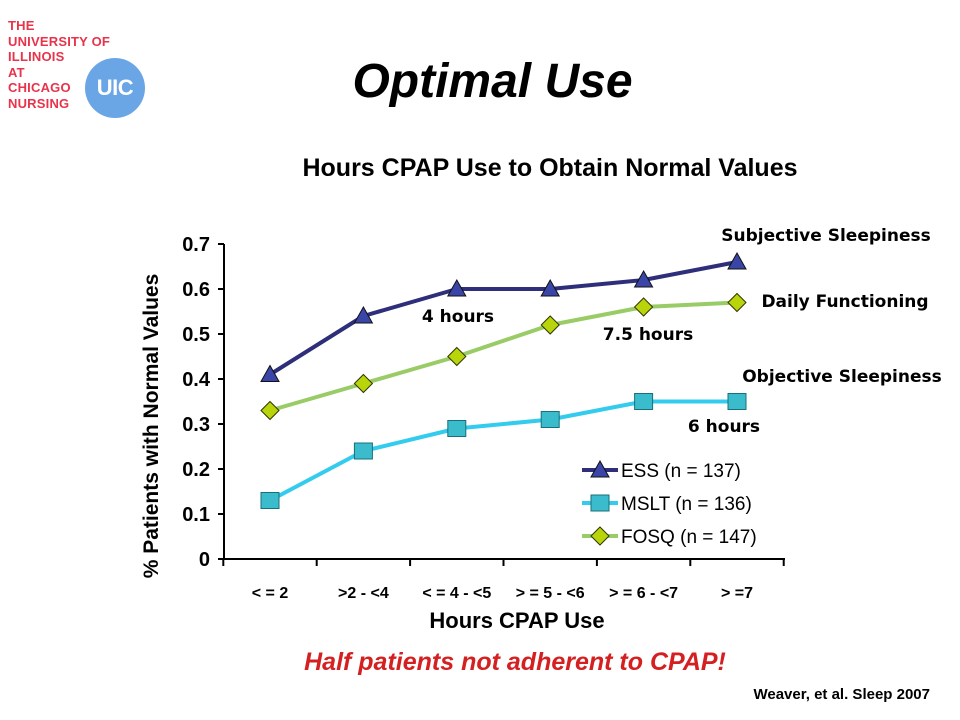  I want to click on logo-line: CHICAGO, so click(39, 87).